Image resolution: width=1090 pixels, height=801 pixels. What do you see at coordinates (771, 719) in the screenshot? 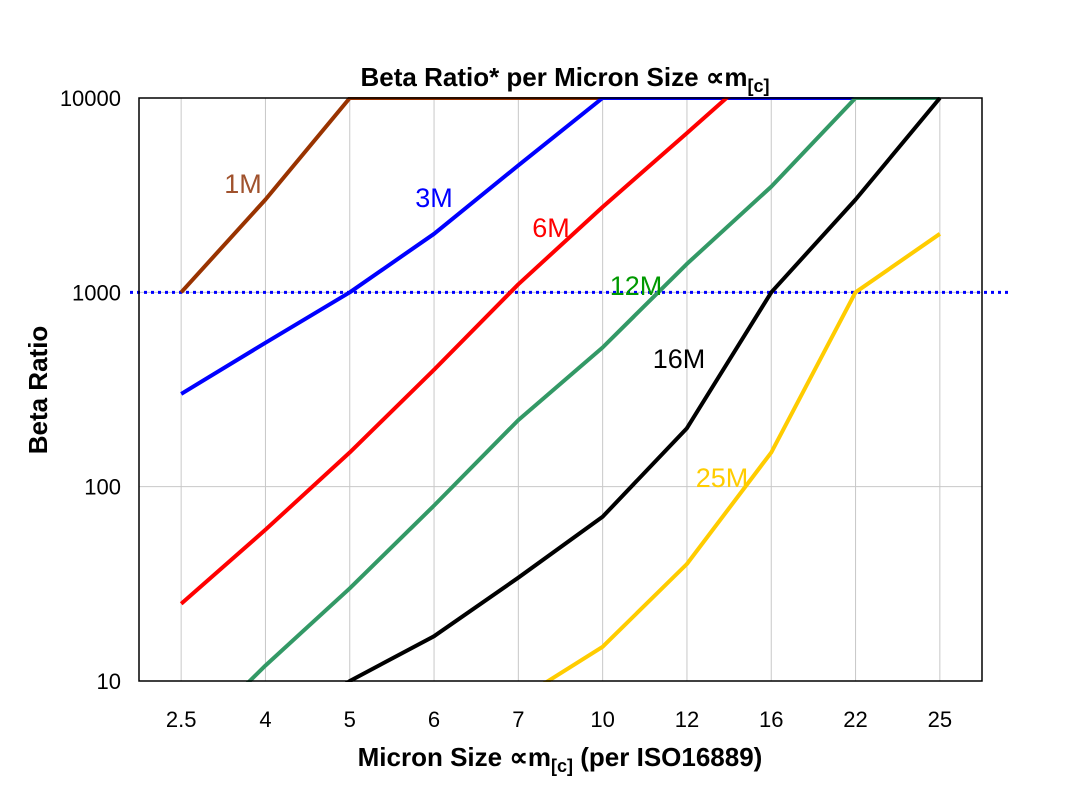
I see `x-tick-label: 16` at bounding box center [771, 719].